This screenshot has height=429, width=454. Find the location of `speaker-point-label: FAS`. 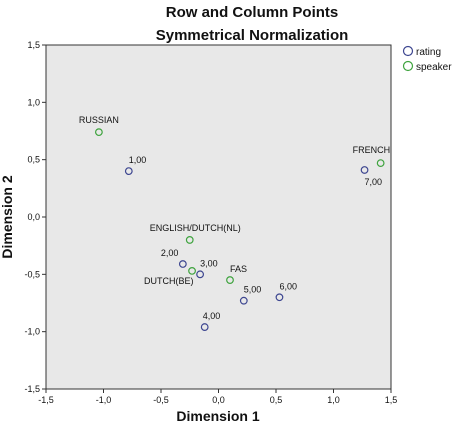

speaker-point-label: FAS is located at coordinates (238, 269).